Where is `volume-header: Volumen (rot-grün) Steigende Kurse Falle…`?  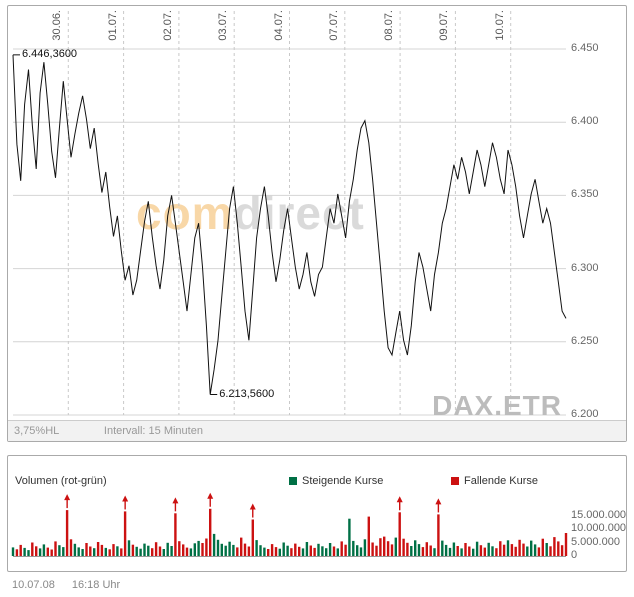 volume-header: Volumen (rot-grün) Steigende Kurse Falle… is located at coordinates (317, 482).